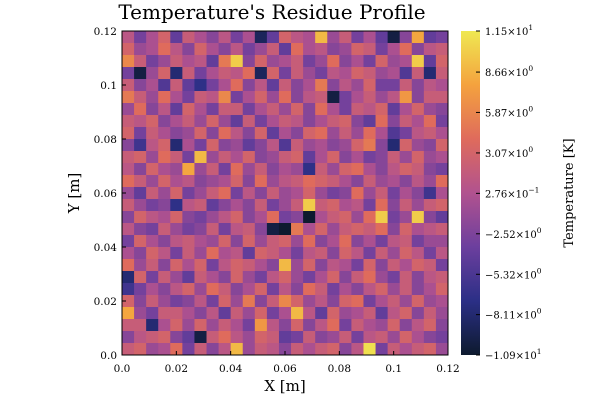  What do you see at coordinates (509, 71) in the screenshot?
I see `colorbar-tick-label: 8.66×100` at bounding box center [509, 71].